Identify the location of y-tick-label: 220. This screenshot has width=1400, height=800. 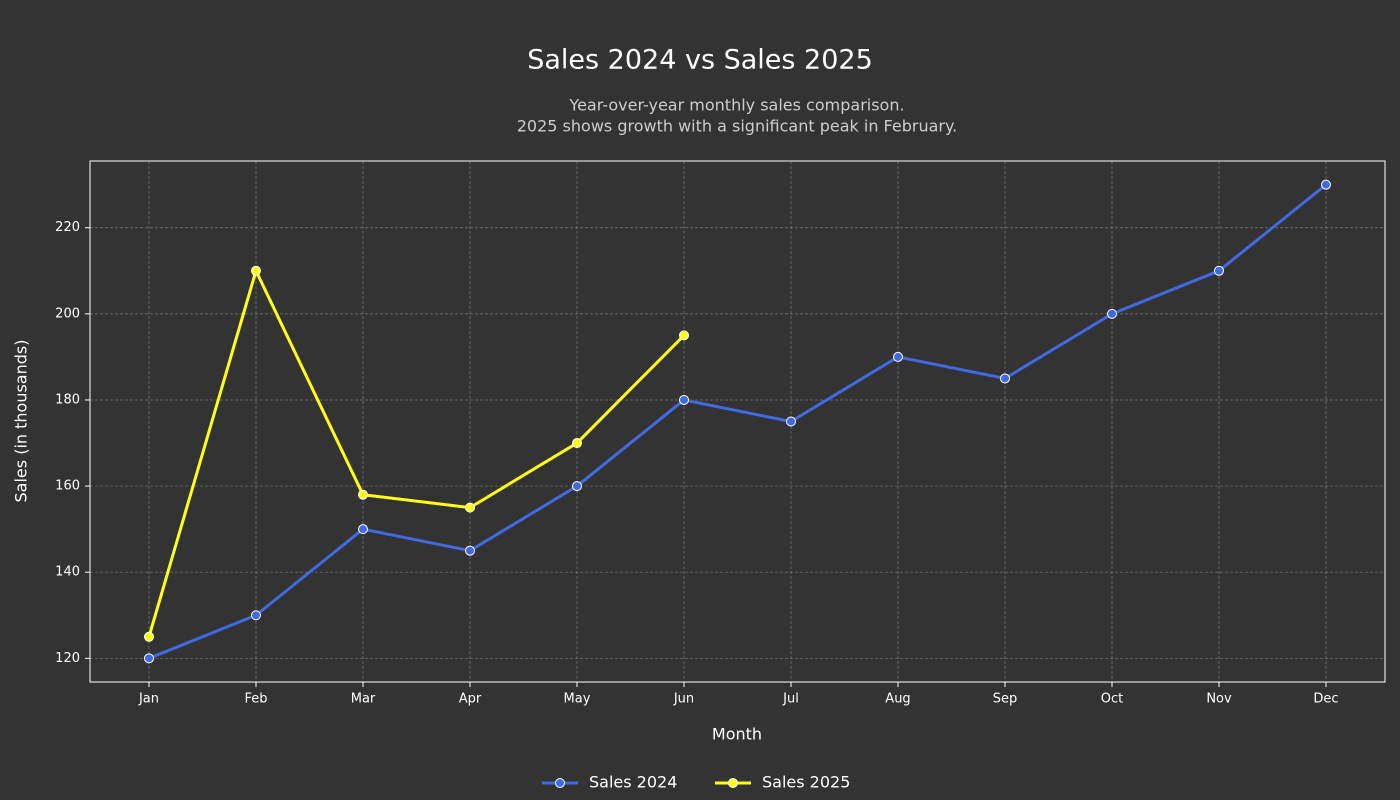
(67, 227).